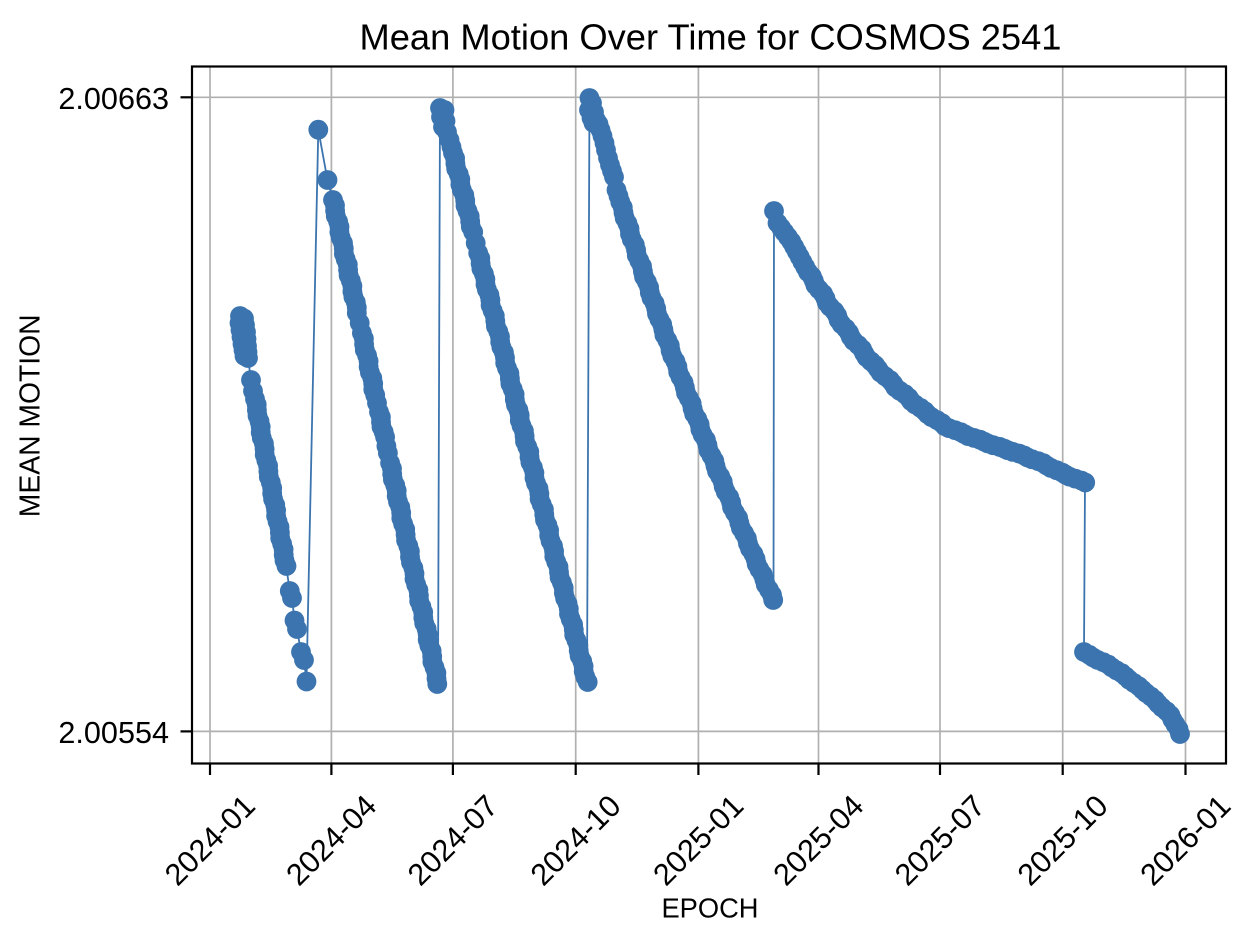 Image resolution: width=1254 pixels, height=941 pixels. Describe the element at coordinates (711, 37) in the screenshot. I see `svg-text:Mean Motion Over Time for COSM: Mean Motion Over Time for COSMOS 2541` at that location.